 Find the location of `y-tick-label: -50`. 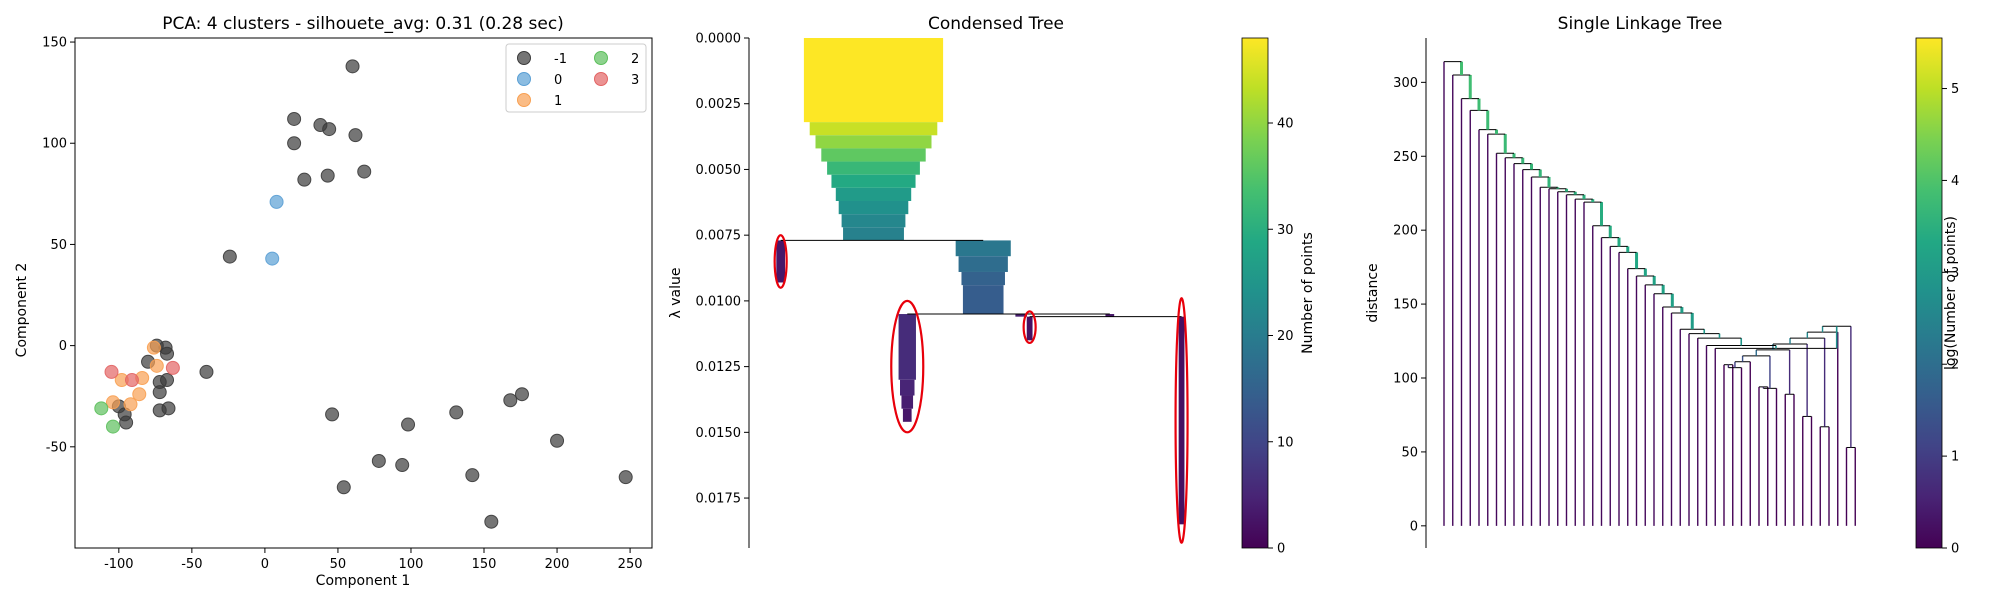

y-tick-label: -50 is located at coordinates (56, 447).